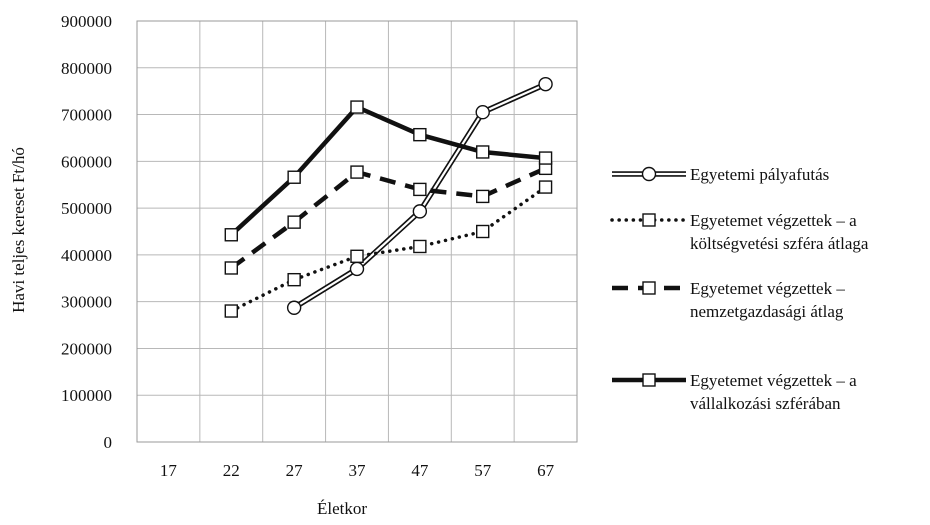 This screenshot has height=525, width=930. Describe the element at coordinates (546, 470) in the screenshot. I see `x-tick-label: 67` at that location.